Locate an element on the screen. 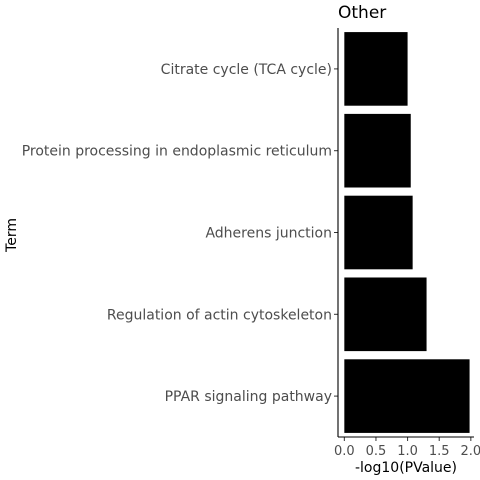 The width and height of the screenshot is (480, 480). x-tick-label: 2.0 is located at coordinates (470, 451).